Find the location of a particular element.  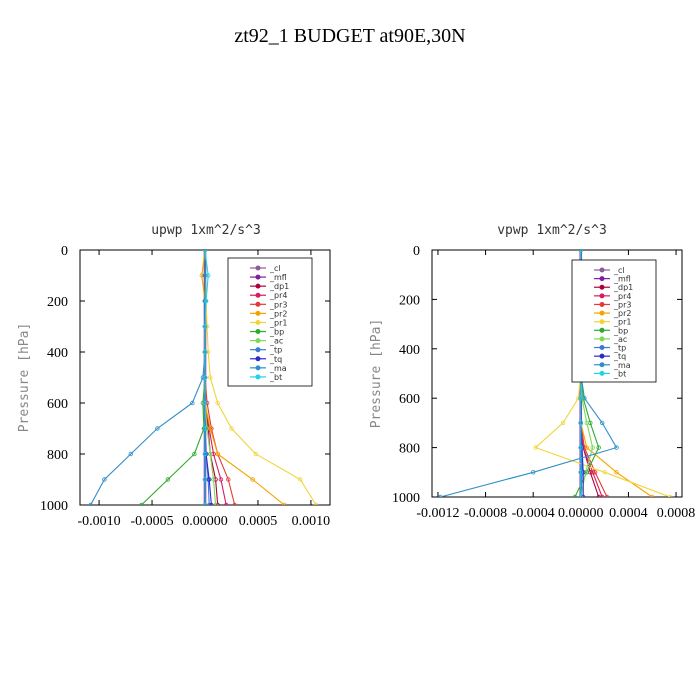

y-tick-label: 400 is located at coordinates (409, 350).